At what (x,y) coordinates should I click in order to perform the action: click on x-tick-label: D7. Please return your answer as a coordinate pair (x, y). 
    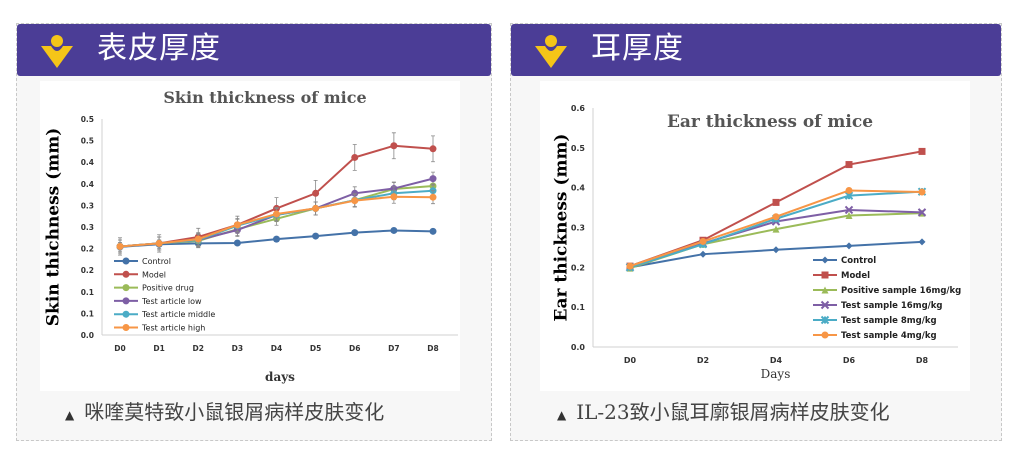
    Looking at the image, I should click on (393, 348).